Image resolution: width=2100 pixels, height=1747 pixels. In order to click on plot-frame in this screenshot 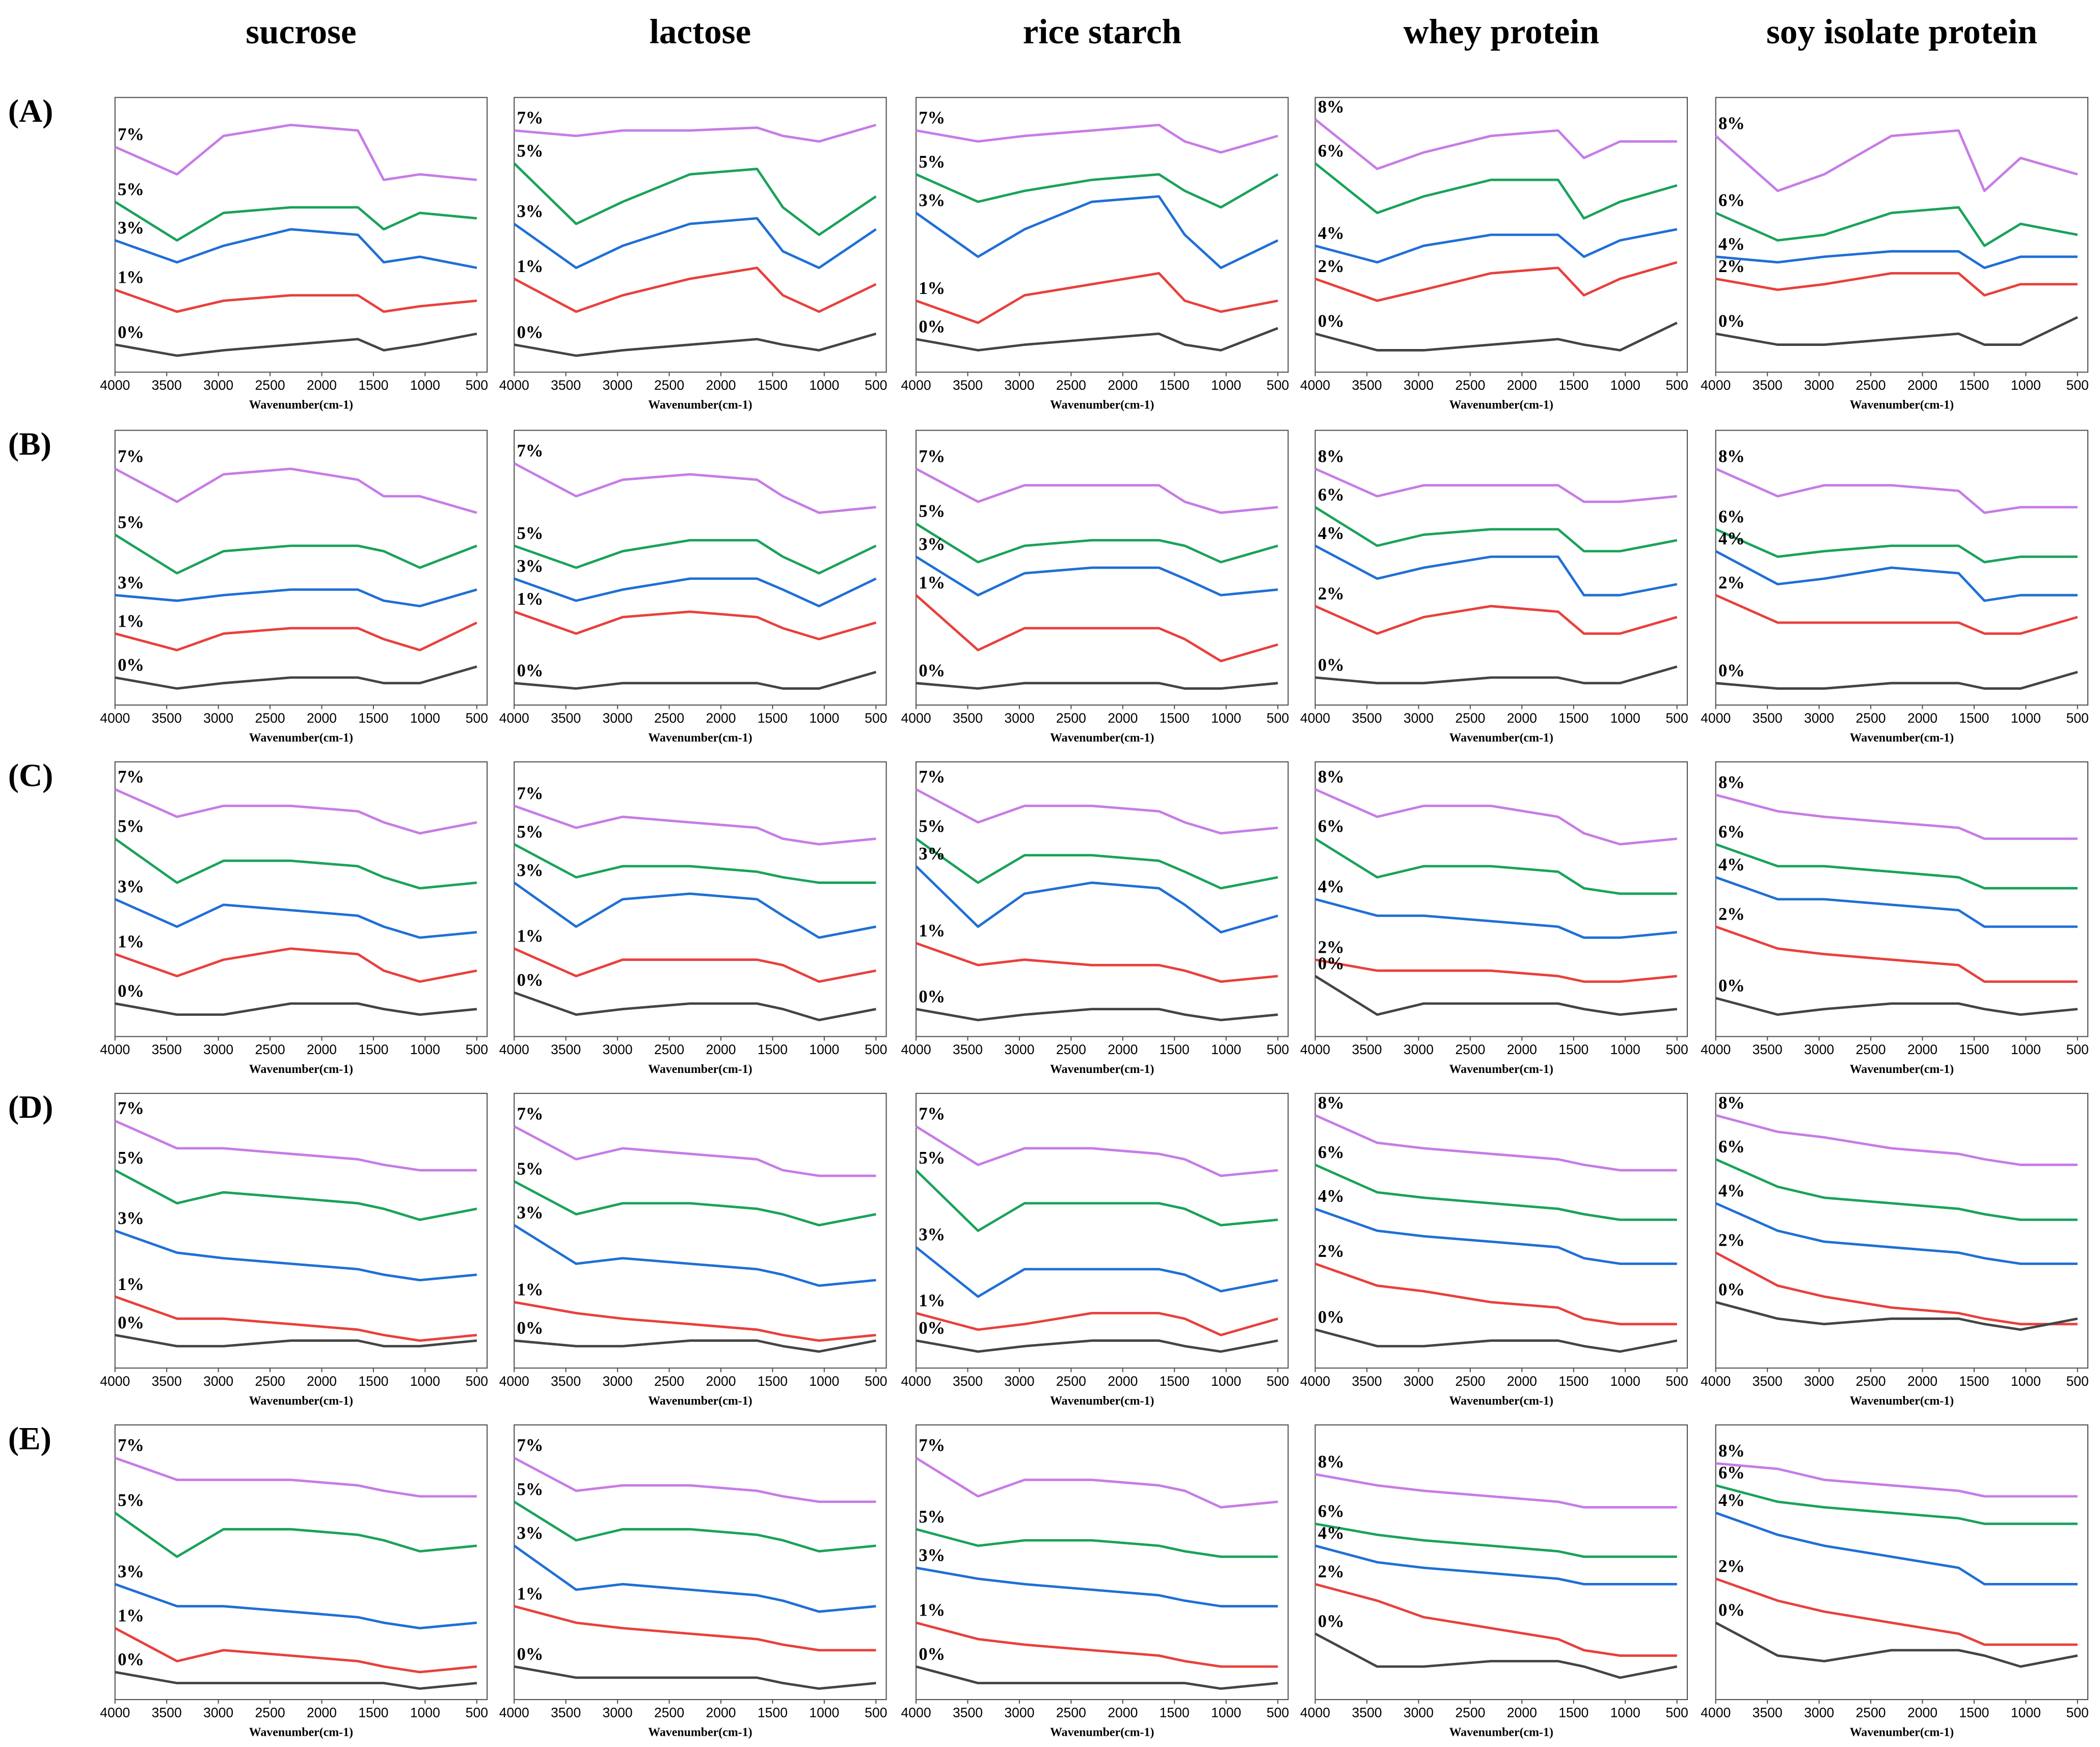, I will do `click(1501, 1562)`.